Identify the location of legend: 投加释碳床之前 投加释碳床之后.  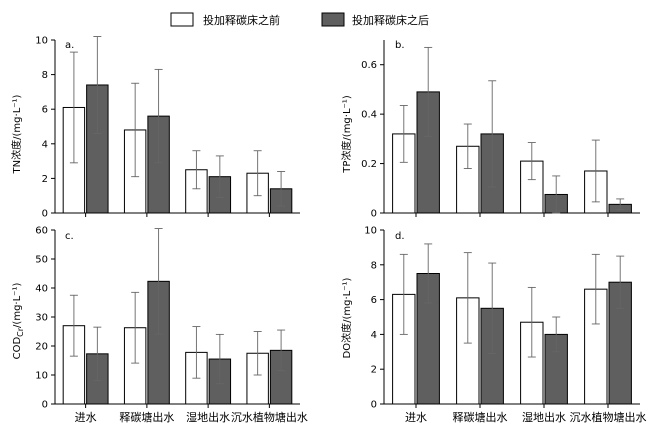
(299, 19).